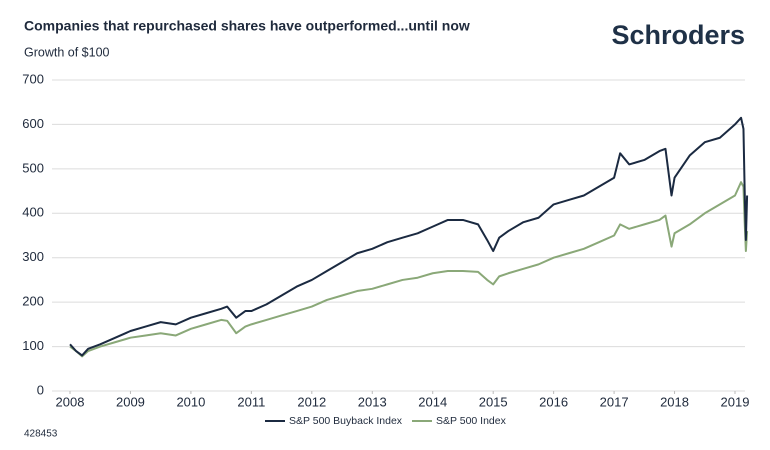  Describe the element at coordinates (33, 123) in the screenshot. I see `y-tick-label: 600` at that location.